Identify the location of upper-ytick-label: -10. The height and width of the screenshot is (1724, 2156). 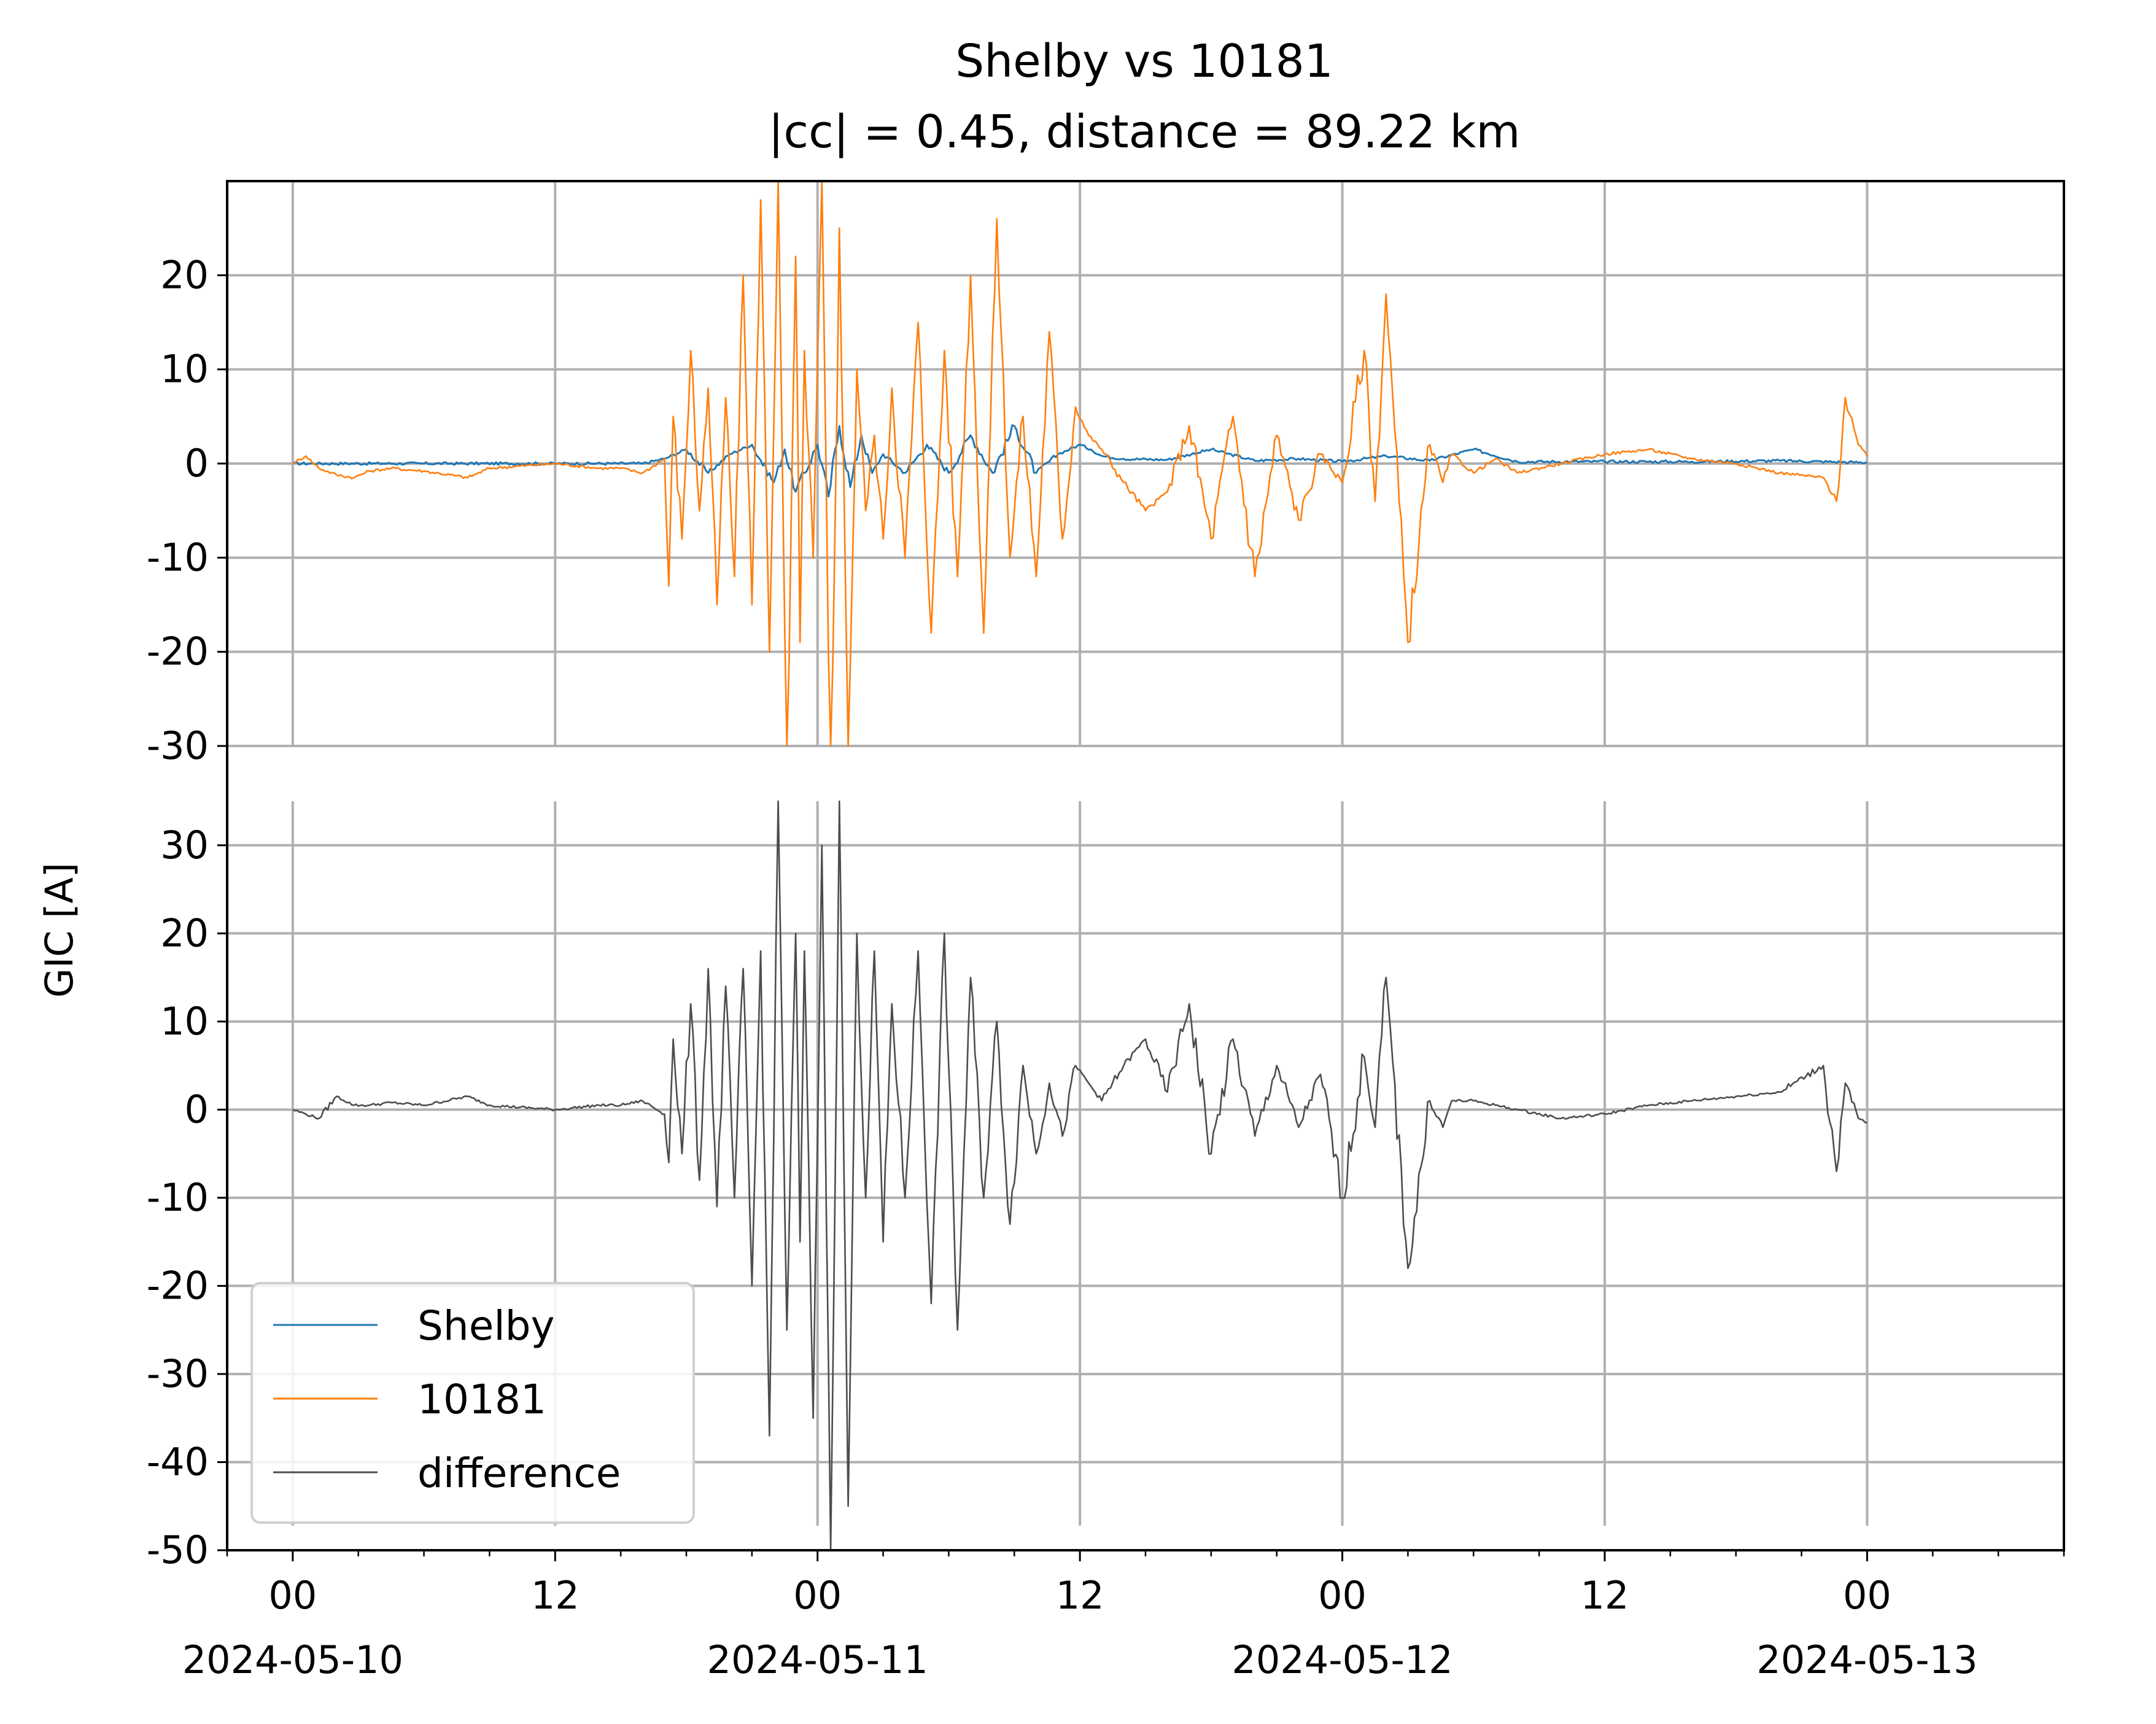
(178, 557).